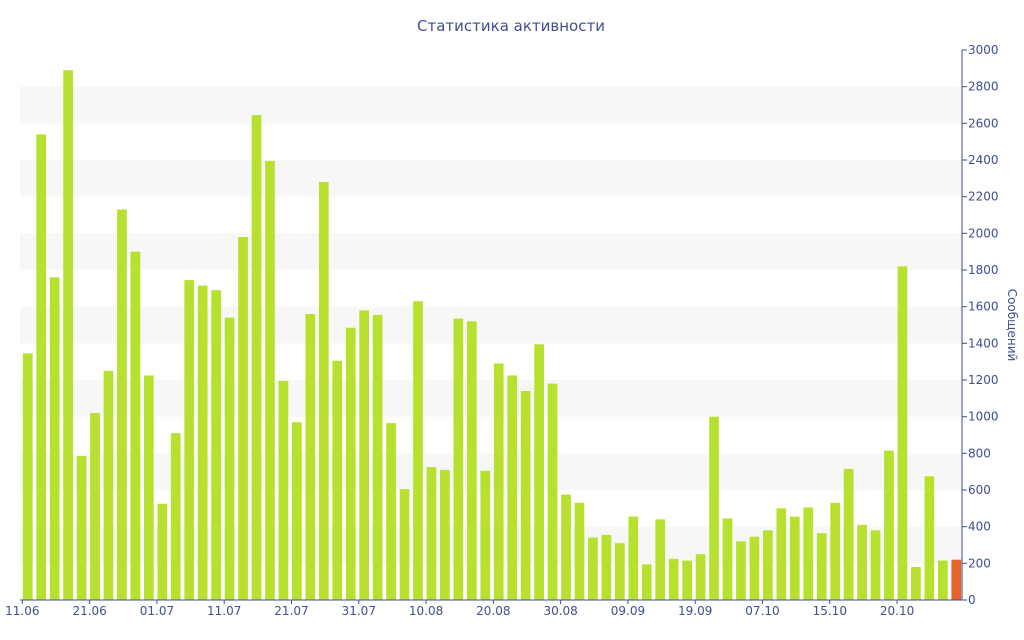 The width and height of the screenshot is (1024, 640). What do you see at coordinates (983, 417) in the screenshot?
I see `y-tick-label: 1000` at bounding box center [983, 417].